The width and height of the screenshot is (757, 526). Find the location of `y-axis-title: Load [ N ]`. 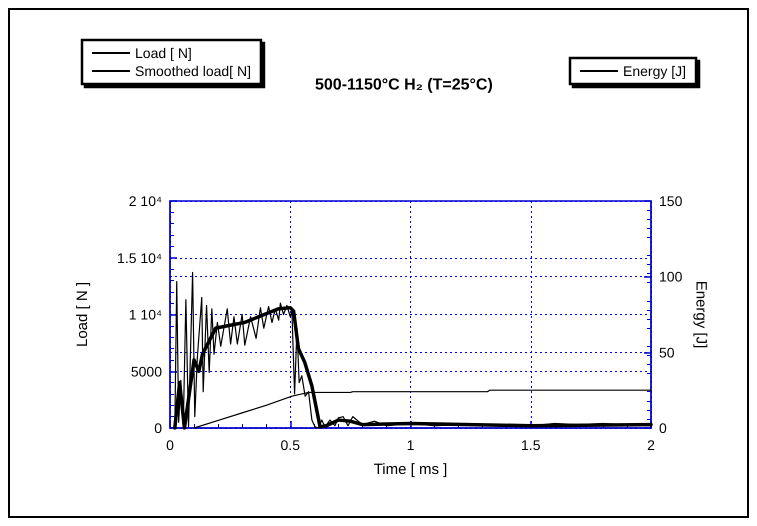

y-axis-title: Load [ N ] is located at coordinates (82, 315).